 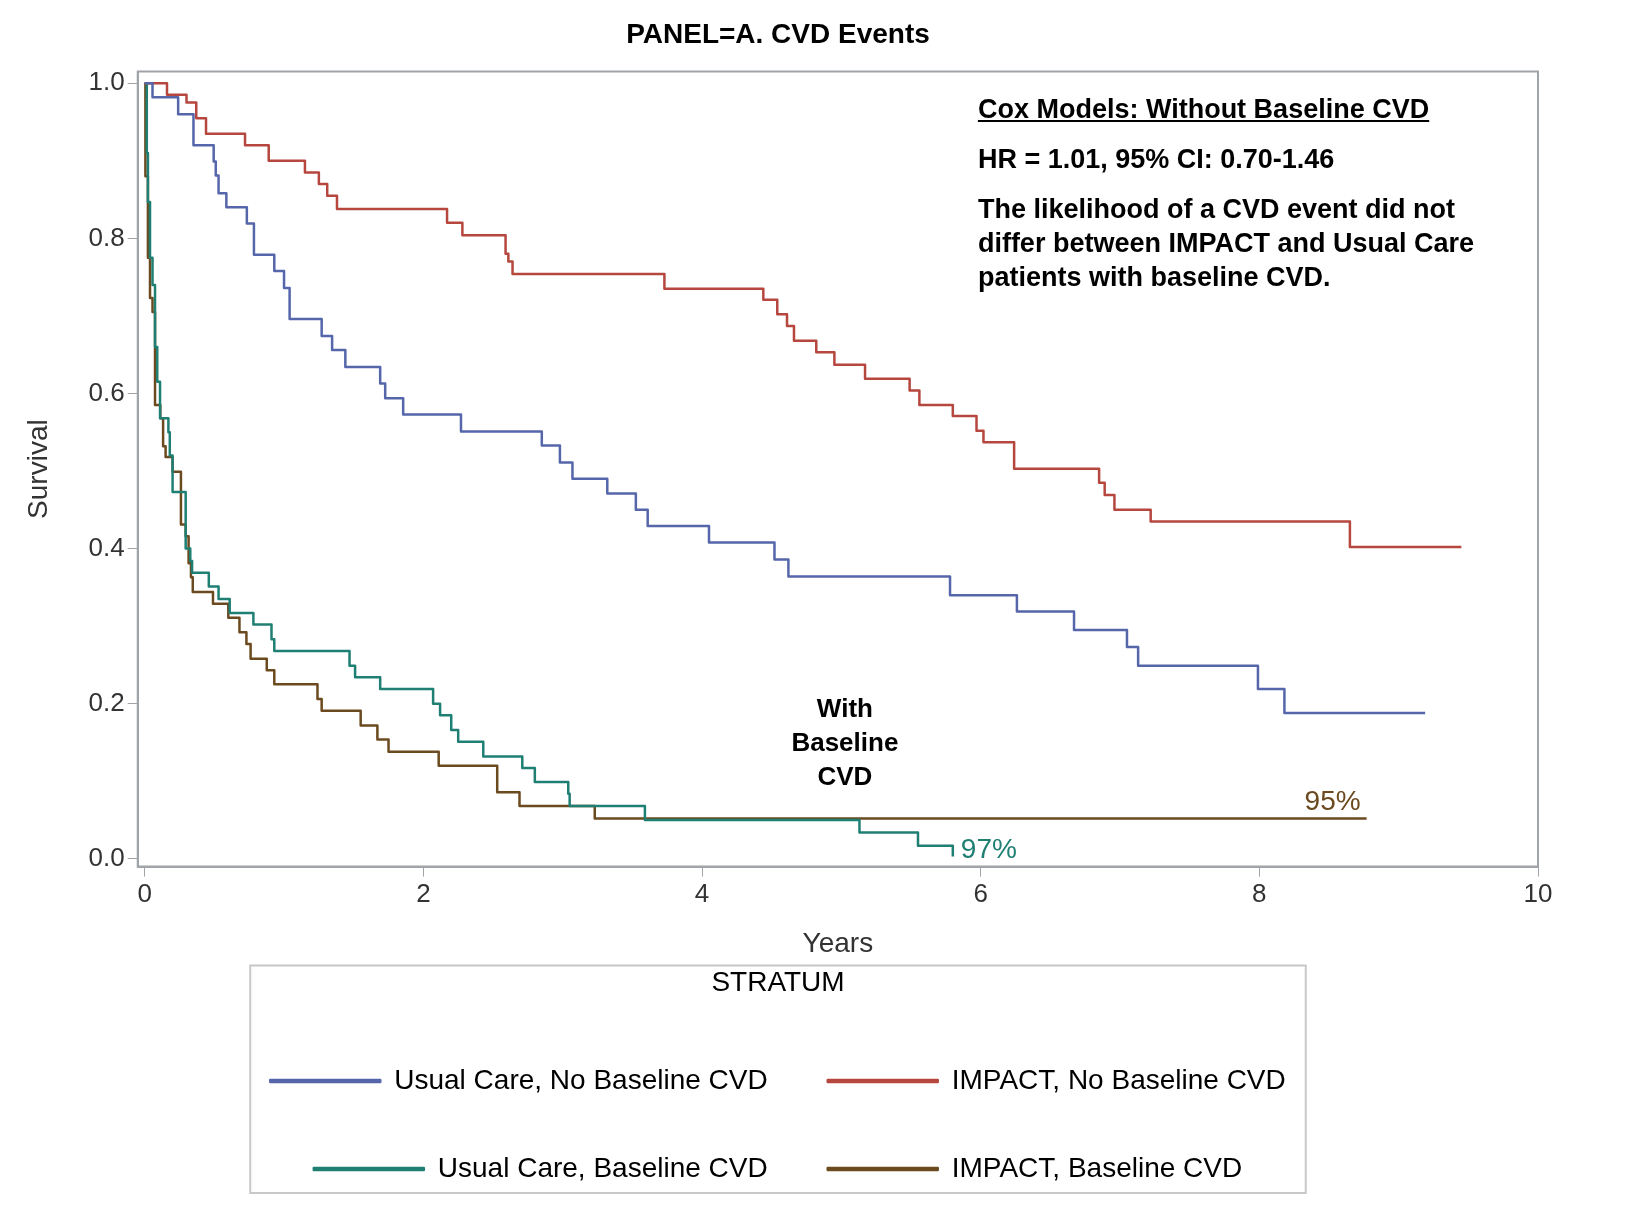 I want to click on annotation: Cox Models: Without Baseline CVD, so click(x=1204, y=109).